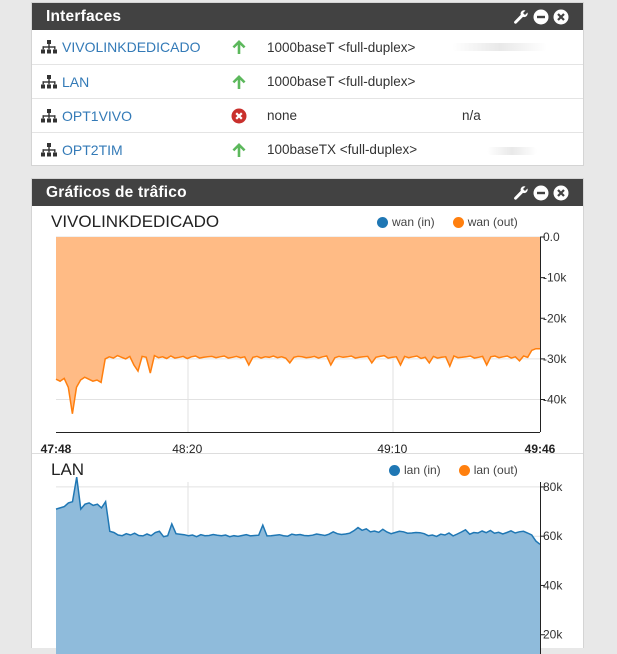  What do you see at coordinates (553, 635) in the screenshot?
I see `y-tick-label: 20k` at bounding box center [553, 635].